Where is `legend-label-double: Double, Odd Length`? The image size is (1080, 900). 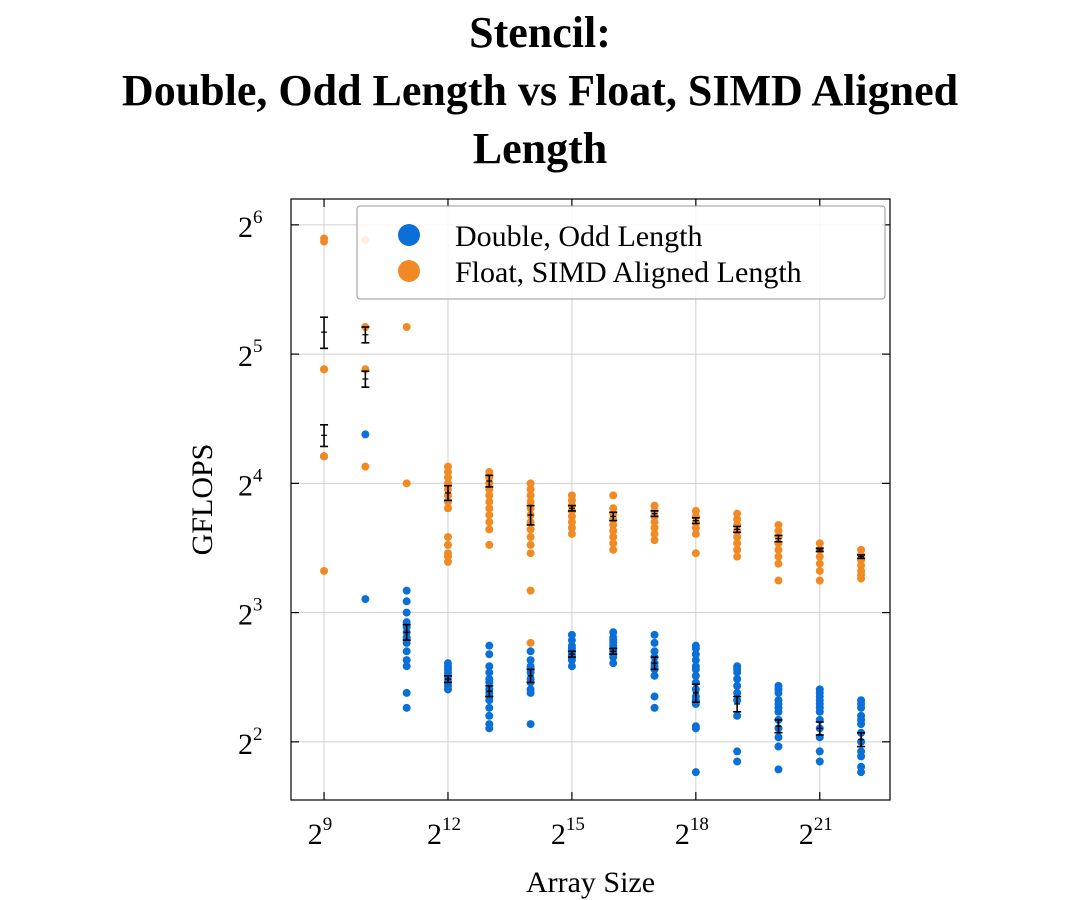 legend-label-double: Double, Odd Length is located at coordinates (578, 236).